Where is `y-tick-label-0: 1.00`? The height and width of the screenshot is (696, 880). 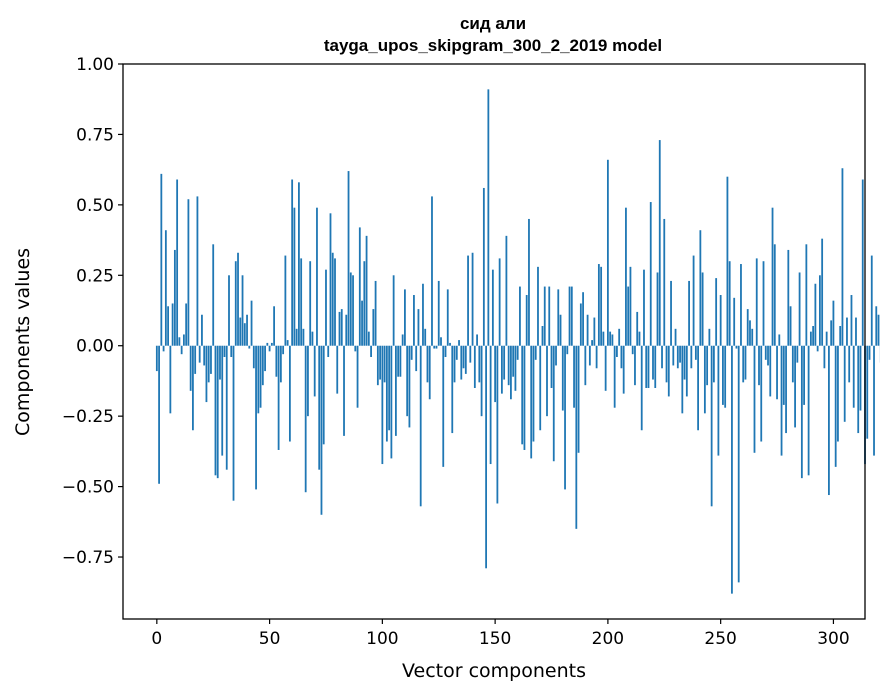
y-tick-label-0: 1.00 is located at coordinates (95, 65).